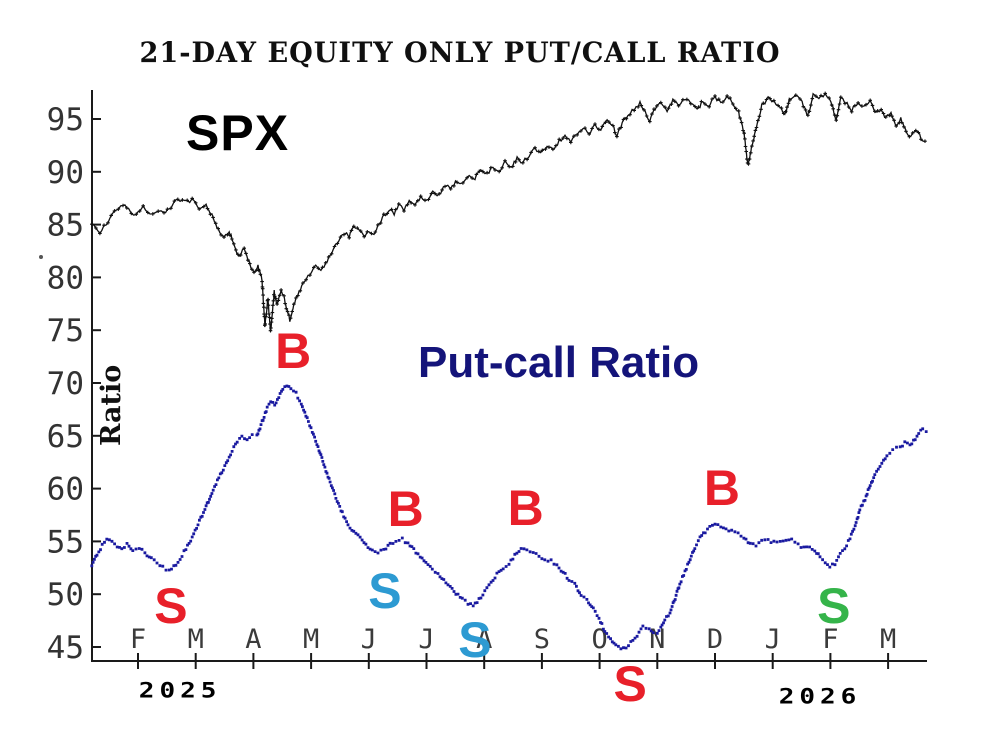 The image size is (1000, 749). I want to click on year-label: 2025, so click(180, 691).